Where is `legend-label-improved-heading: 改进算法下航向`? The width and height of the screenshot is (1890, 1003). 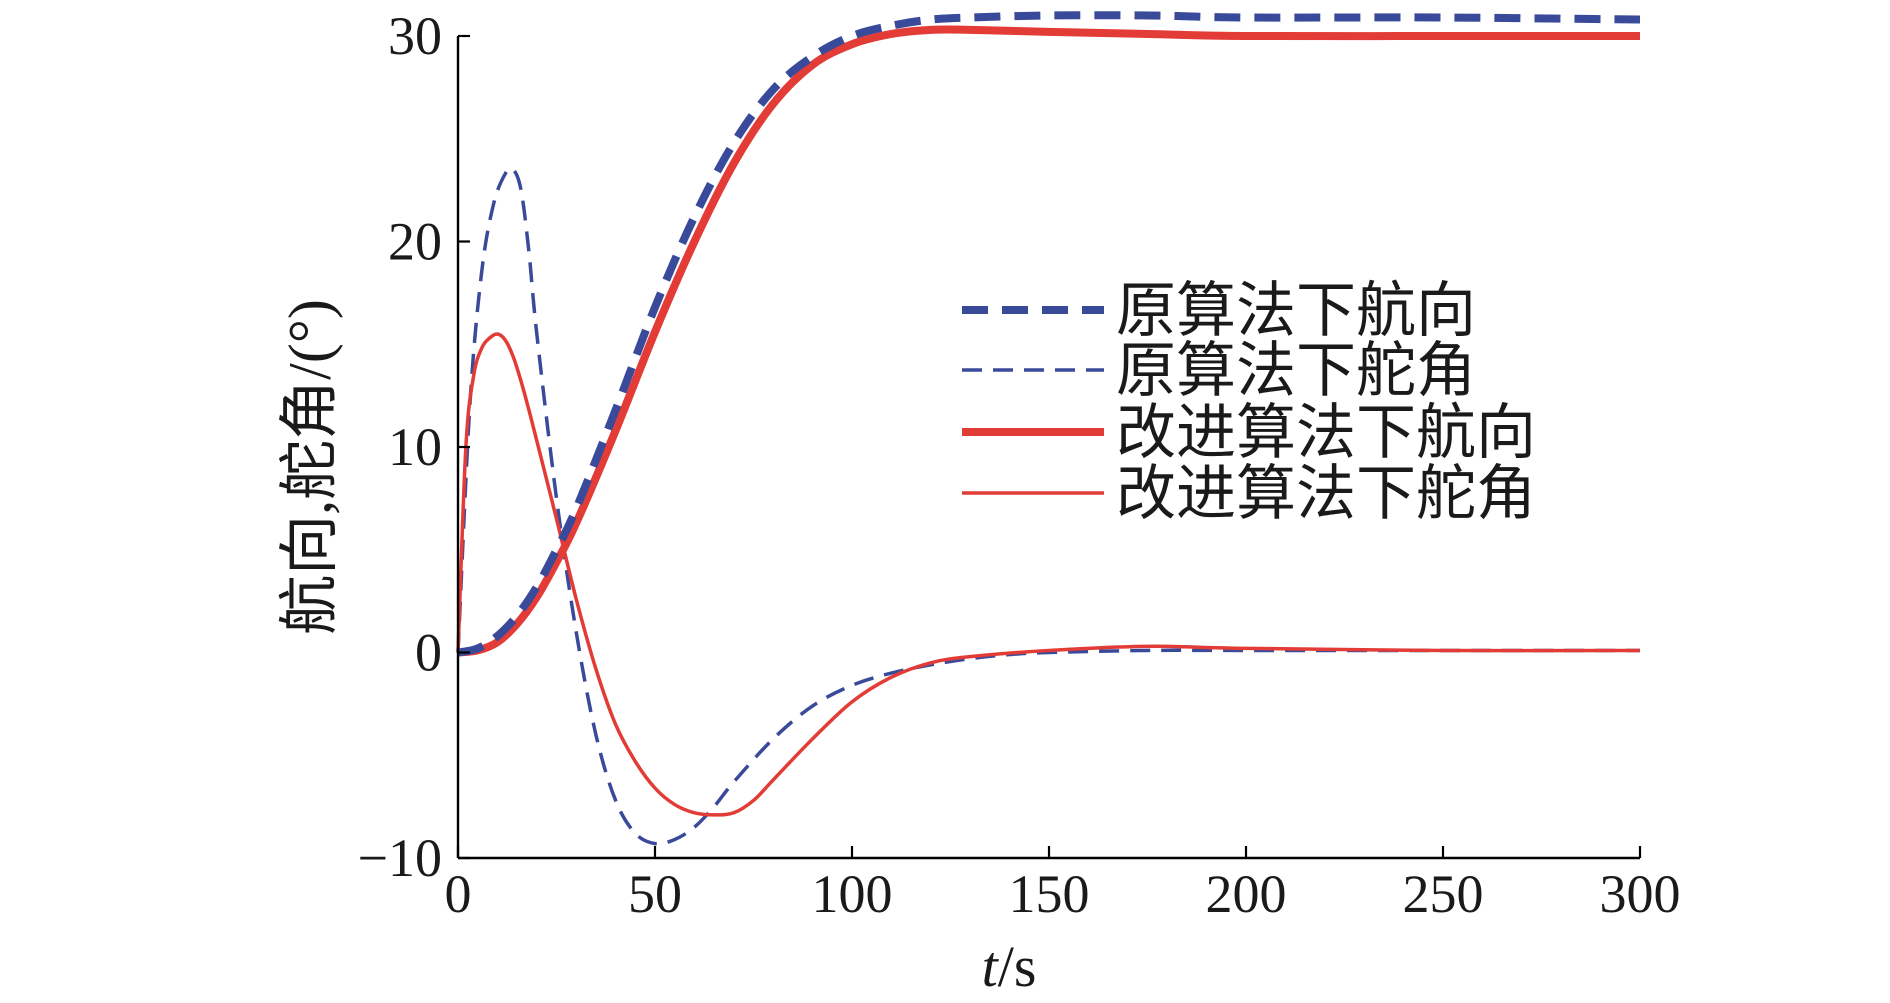
legend-label-improved-heading: 改进算法下航向 is located at coordinates (1326, 433).